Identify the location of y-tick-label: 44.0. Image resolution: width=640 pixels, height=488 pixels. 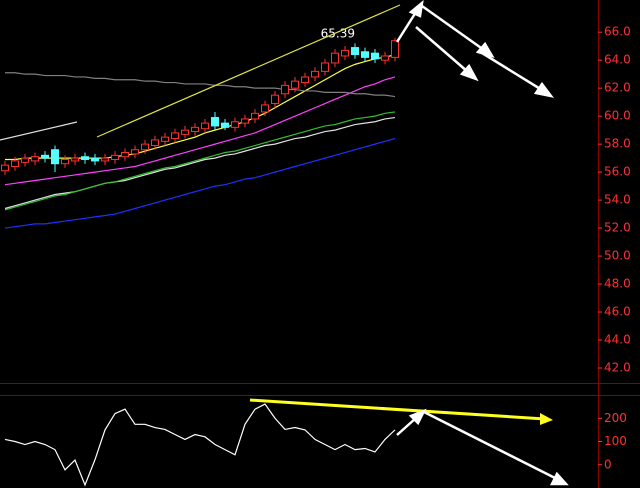
(617, 340).